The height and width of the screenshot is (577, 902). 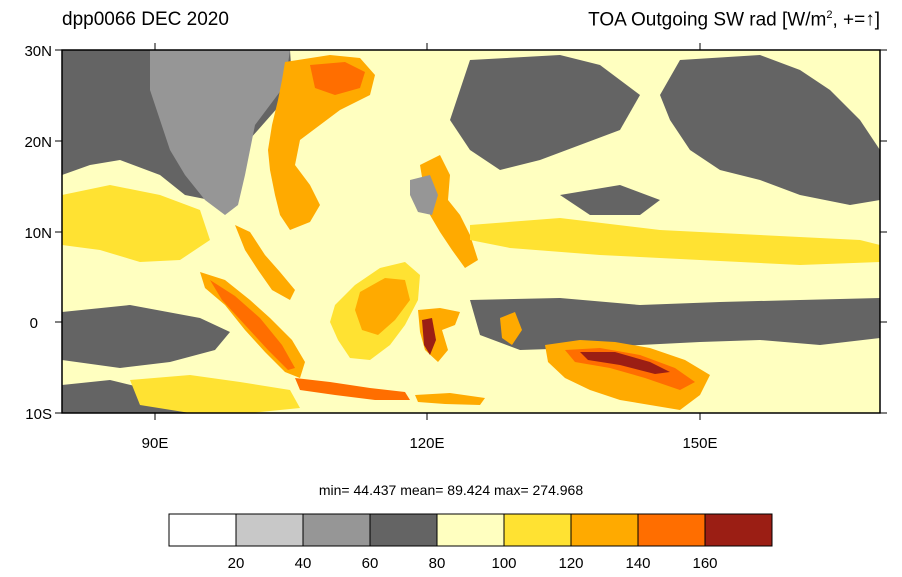 I want to click on cloud-band-equatorial-east, so click(x=675, y=324).